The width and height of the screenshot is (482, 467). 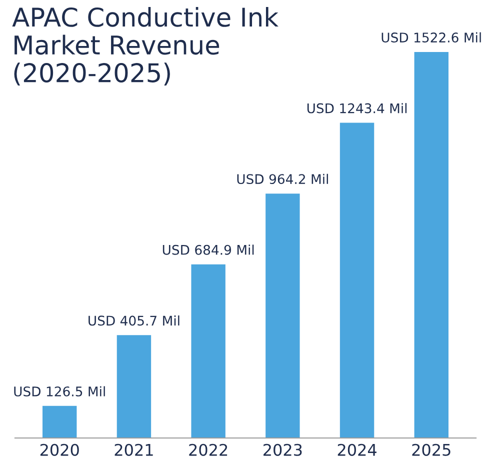 I want to click on data-label: USD 126.5 Mil, so click(x=59, y=391).